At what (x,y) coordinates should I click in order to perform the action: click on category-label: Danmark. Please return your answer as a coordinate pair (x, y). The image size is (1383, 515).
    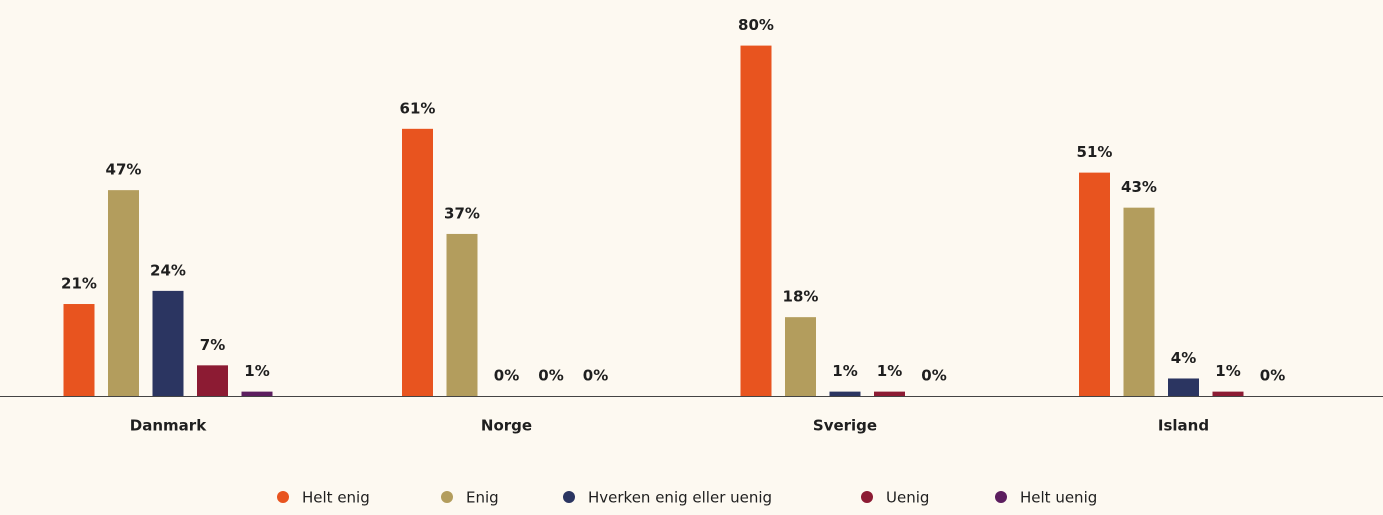
    Looking at the image, I should click on (168, 426).